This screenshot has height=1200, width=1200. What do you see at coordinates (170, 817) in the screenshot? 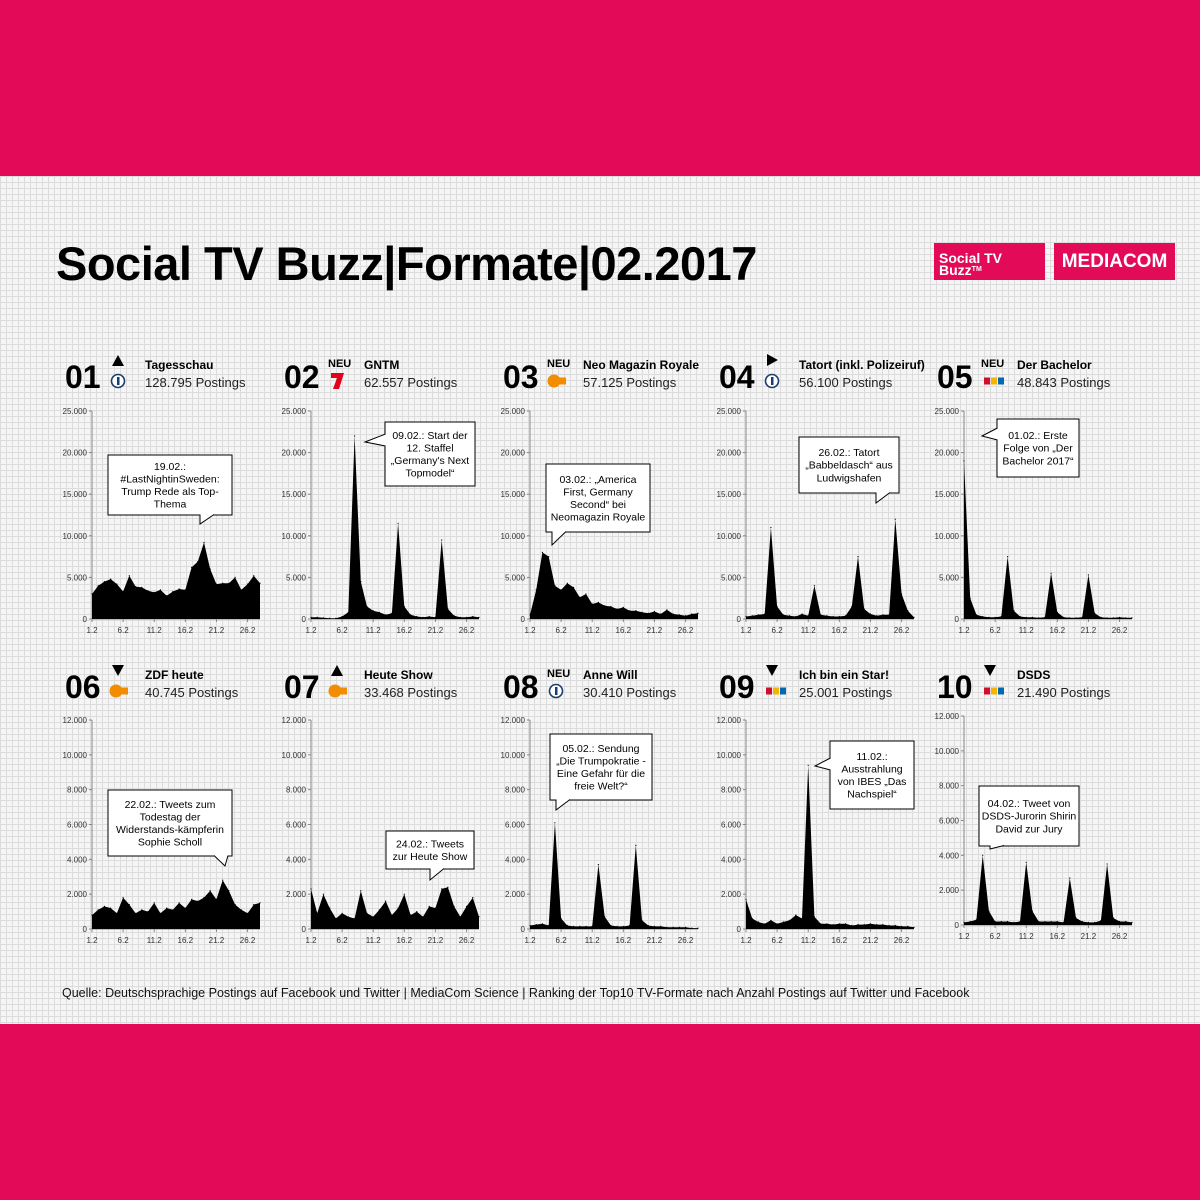
I see `callout-text: Todestag der` at bounding box center [170, 817].